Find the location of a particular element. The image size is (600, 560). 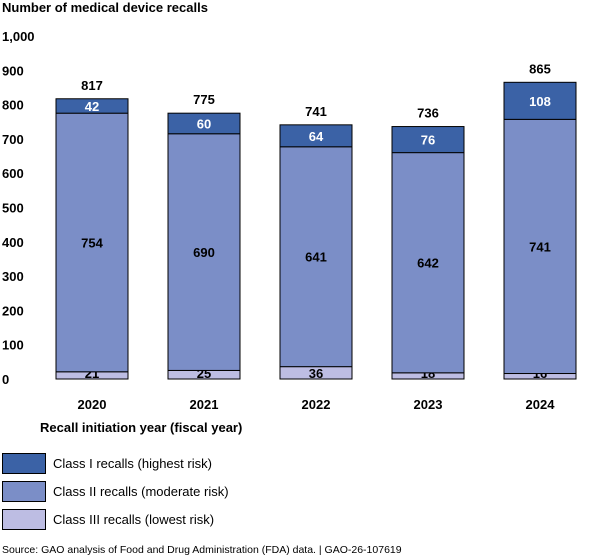

value-label-2023-series-2: 76 is located at coordinates (428, 140).